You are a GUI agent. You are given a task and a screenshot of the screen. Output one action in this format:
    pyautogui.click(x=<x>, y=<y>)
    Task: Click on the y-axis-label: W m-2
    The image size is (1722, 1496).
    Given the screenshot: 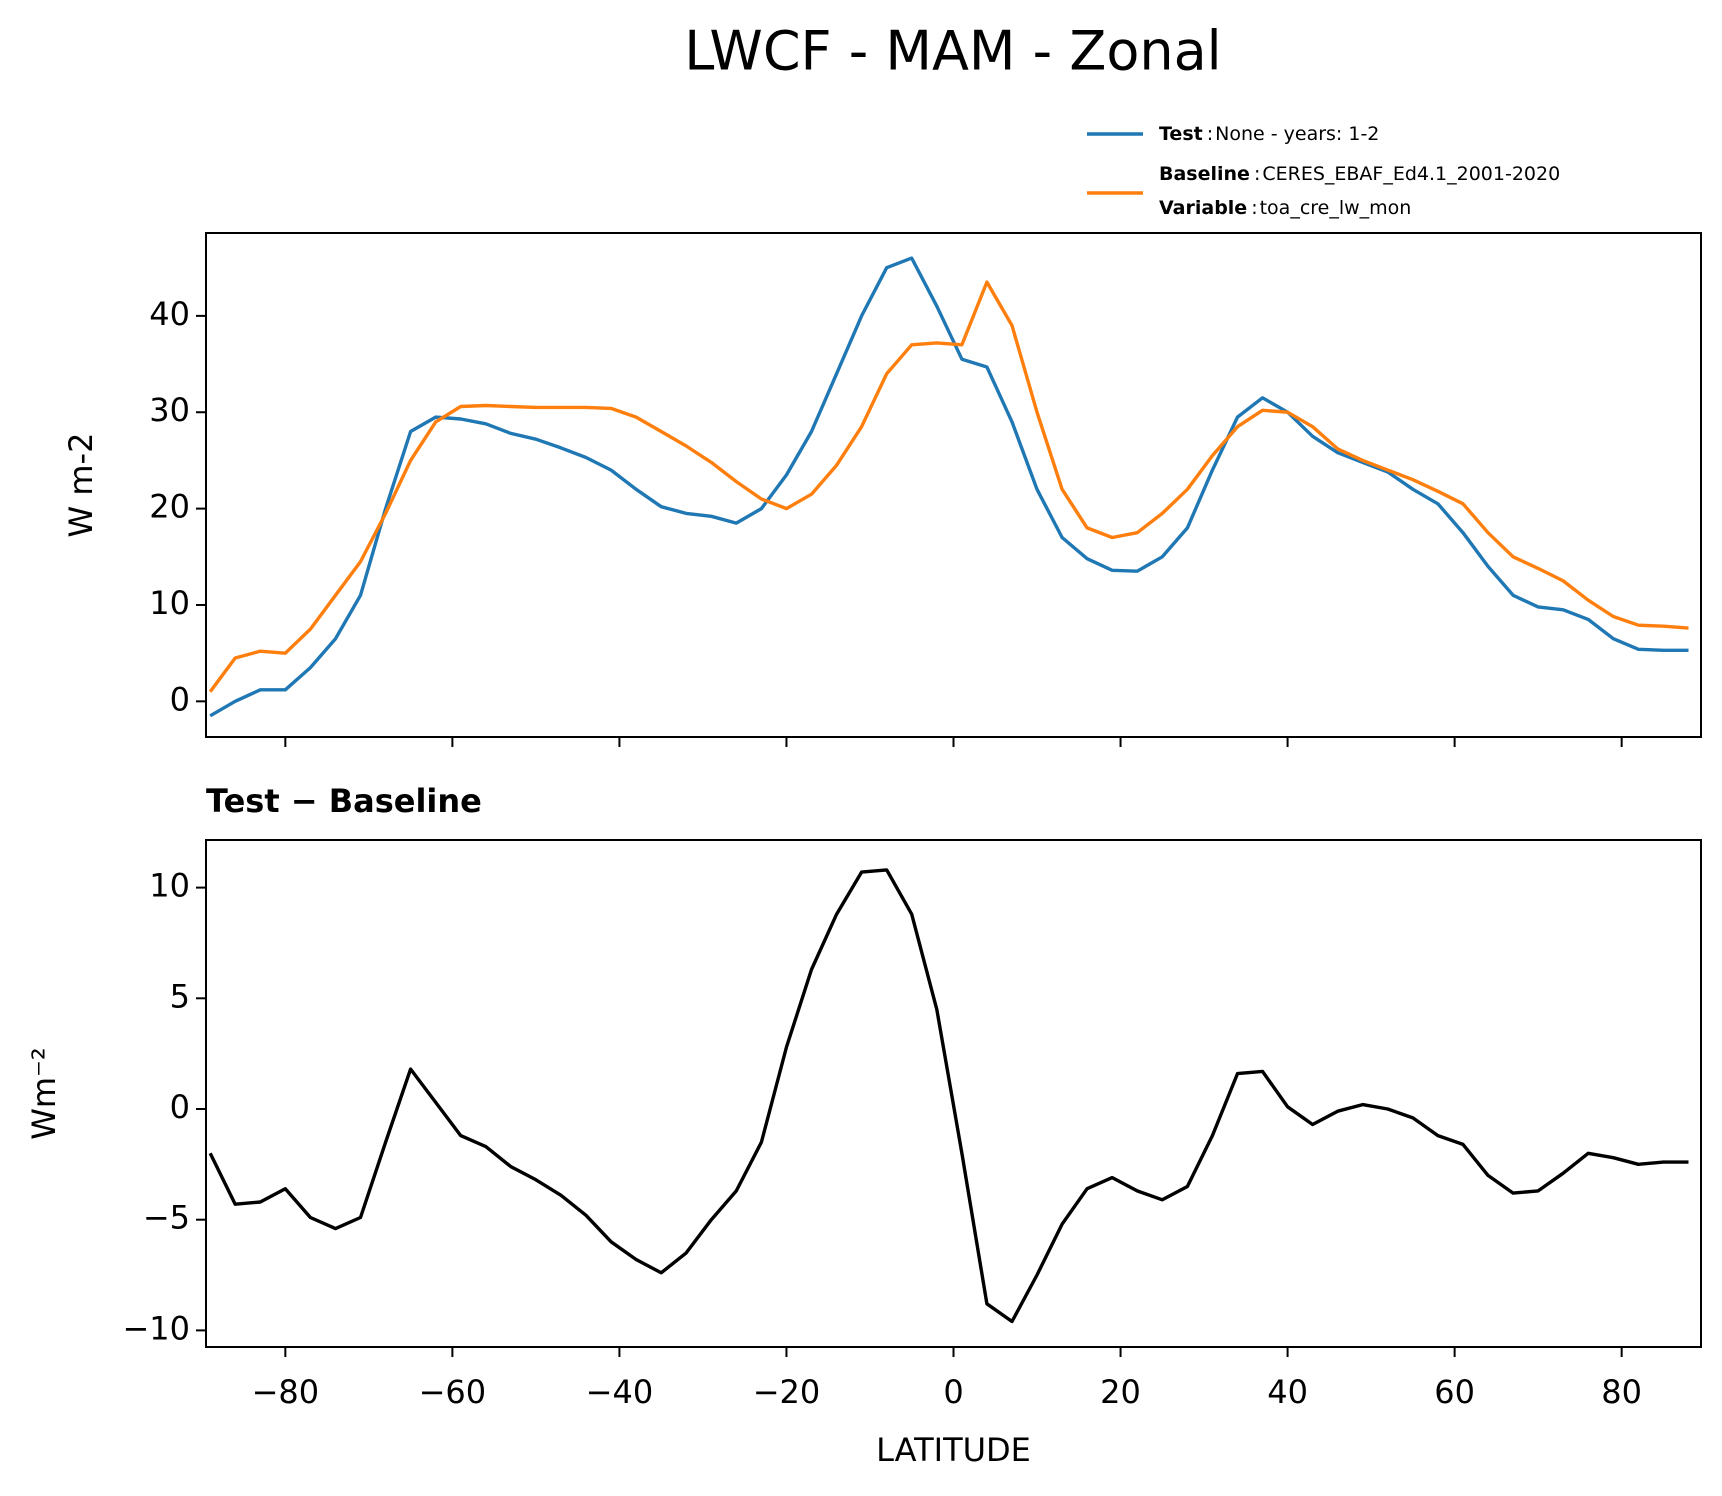 What is the action you would take?
    pyautogui.click(x=81, y=485)
    